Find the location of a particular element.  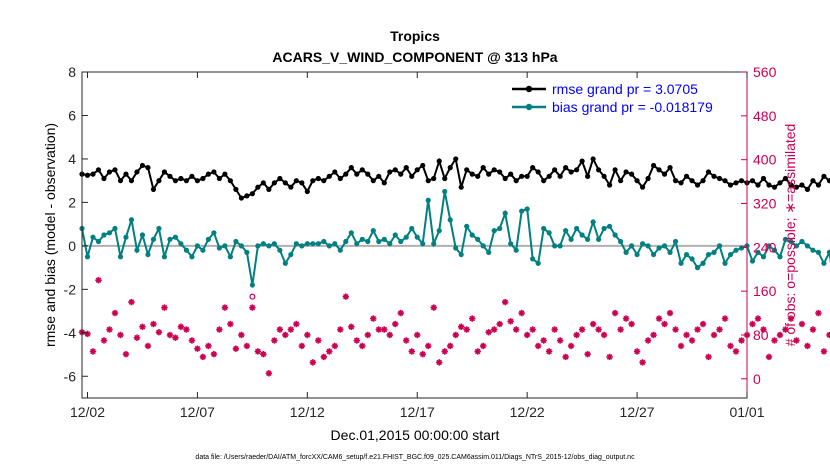

y-axis-right-label: # of obs: o=possible; ∗=assimilated is located at coordinates (790, 235).